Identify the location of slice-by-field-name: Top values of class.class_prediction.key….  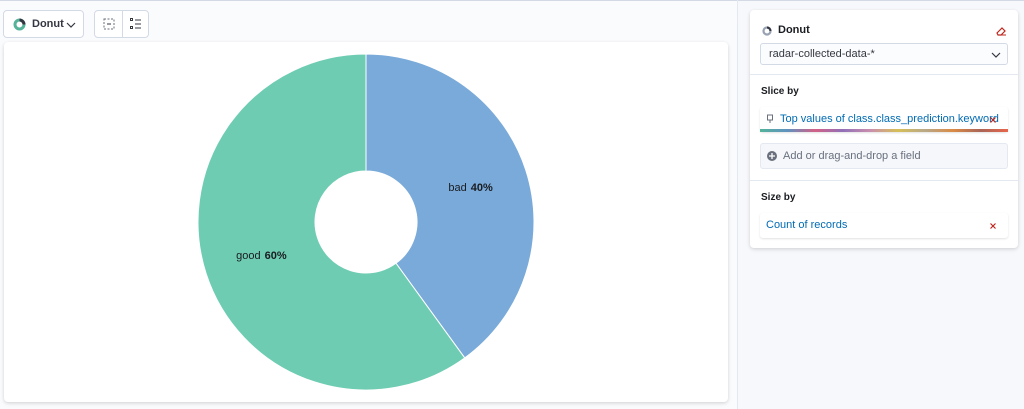
(889, 119).